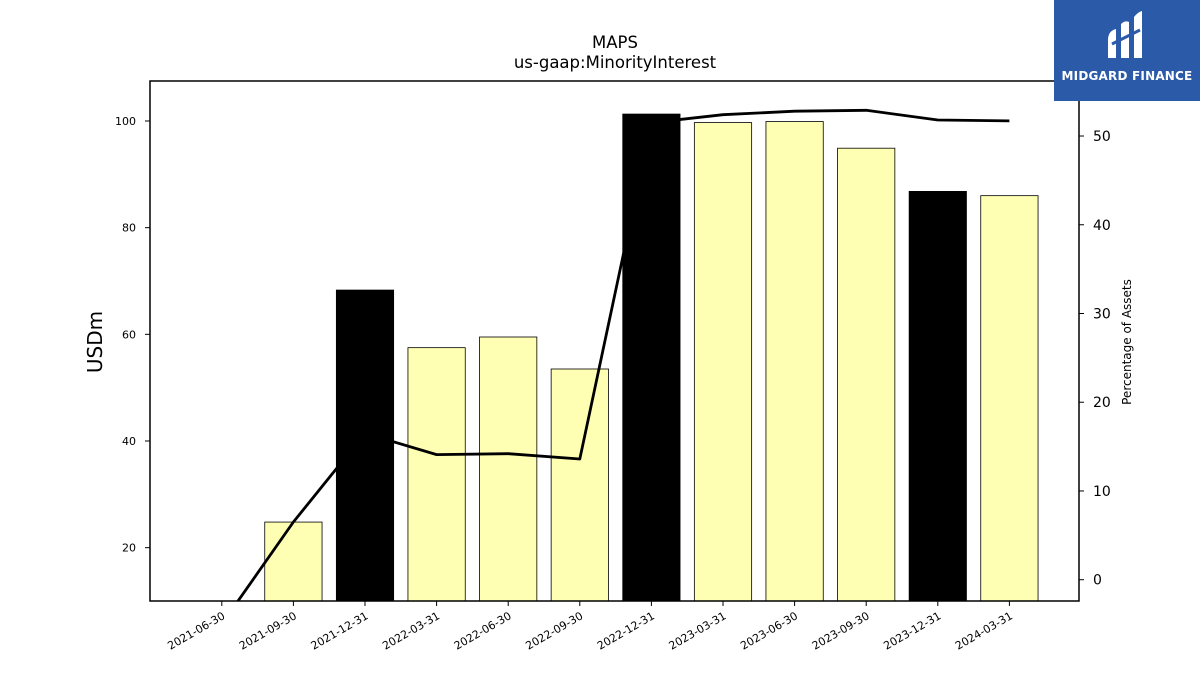 The width and height of the screenshot is (1200, 675). Describe the element at coordinates (125, 121) in the screenshot. I see `y-tick-label: 100` at that location.